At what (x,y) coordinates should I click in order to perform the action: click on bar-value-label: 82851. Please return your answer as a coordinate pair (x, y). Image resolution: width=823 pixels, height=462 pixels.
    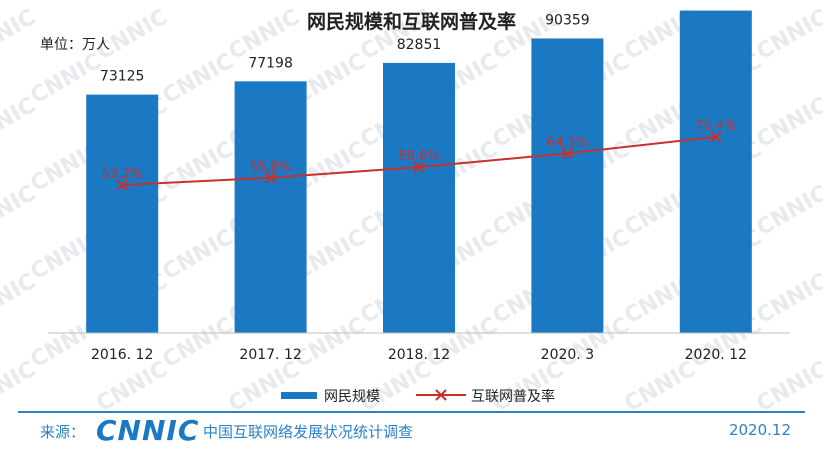
    Looking at the image, I should click on (419, 45).